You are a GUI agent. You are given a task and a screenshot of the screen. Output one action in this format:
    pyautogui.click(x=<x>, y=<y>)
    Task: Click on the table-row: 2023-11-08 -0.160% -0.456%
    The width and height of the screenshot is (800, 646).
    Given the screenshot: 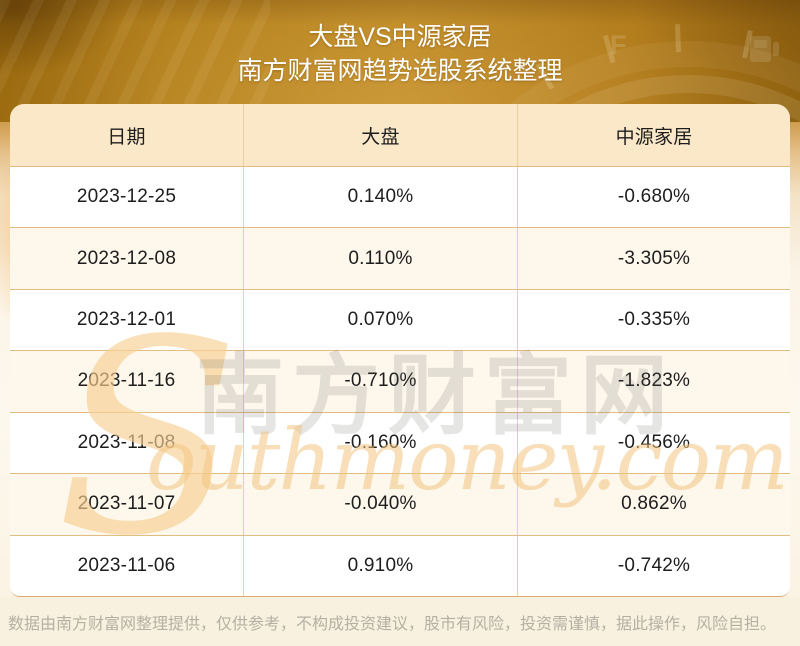 What is the action you would take?
    pyautogui.click(x=400, y=442)
    